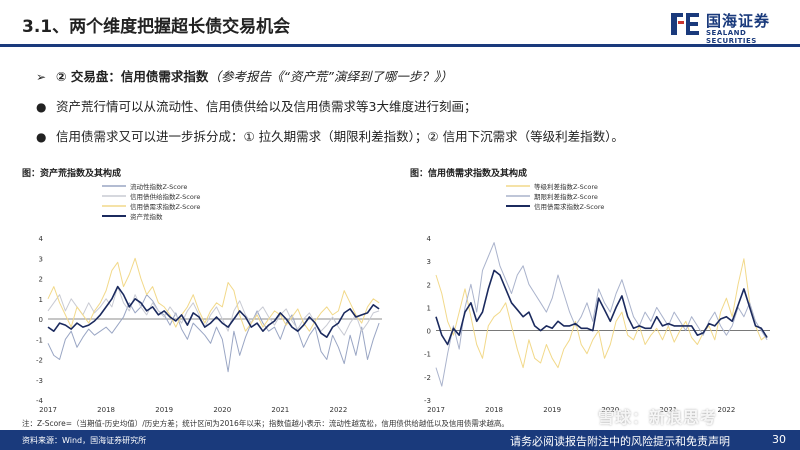 This screenshot has width=800, height=450. Describe the element at coordinates (620, 441) in the screenshot. I see `footer-disclaimer: 请务必阅读报告附注中的风险提示和免责声明` at that location.